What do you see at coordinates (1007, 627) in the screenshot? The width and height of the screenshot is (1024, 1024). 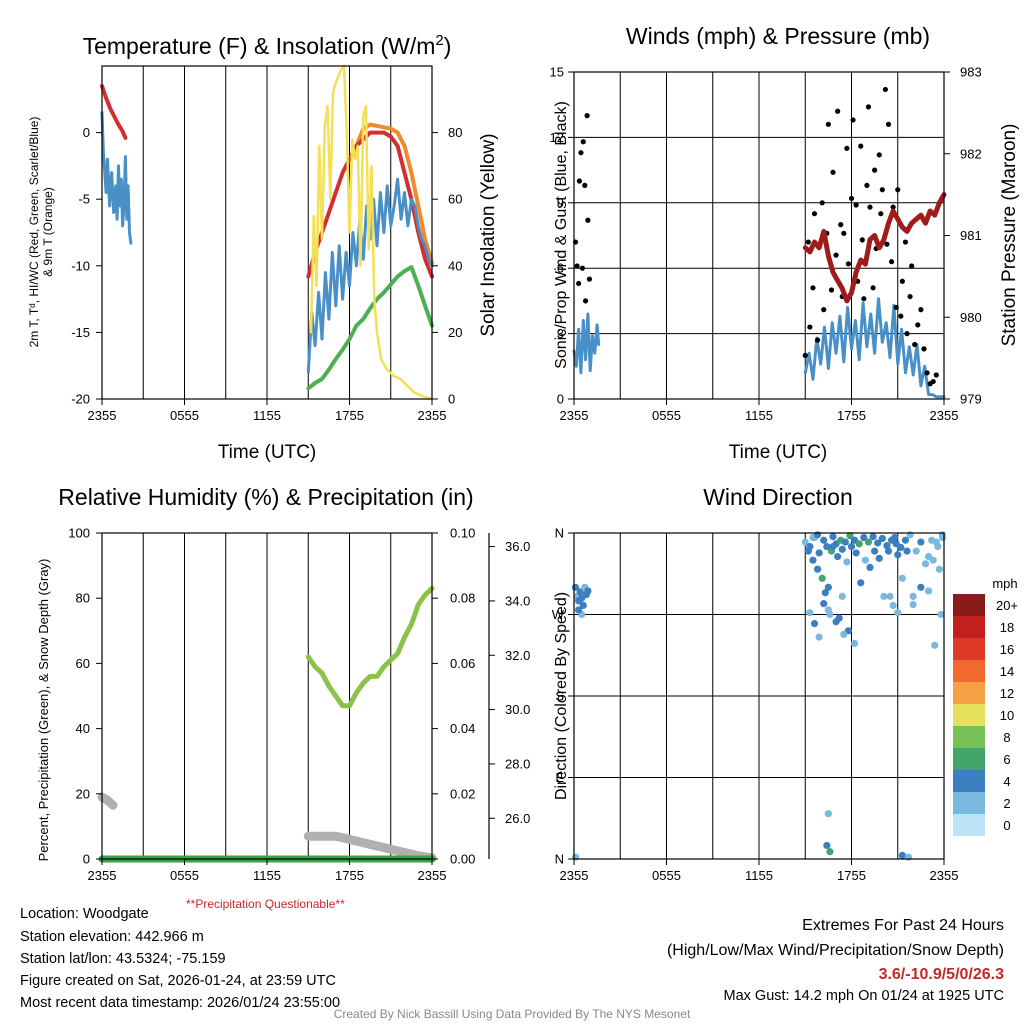 I see `colorbar-label: 18` at bounding box center [1007, 627].